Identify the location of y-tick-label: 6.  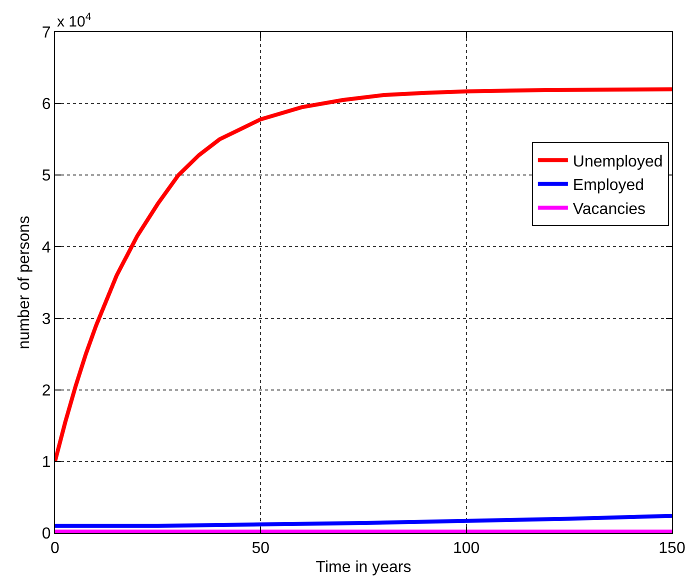
(46, 105).